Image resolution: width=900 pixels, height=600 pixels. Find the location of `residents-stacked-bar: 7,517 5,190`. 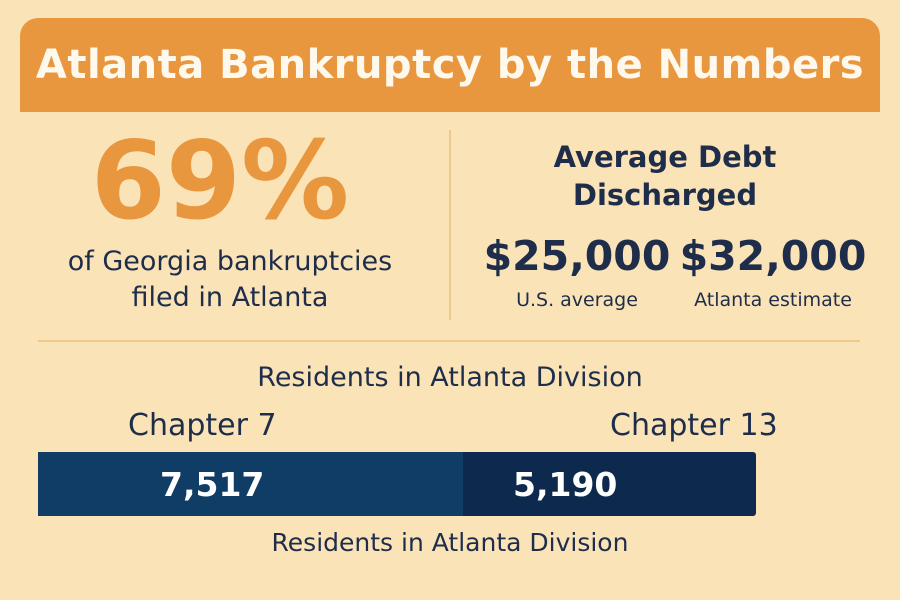

residents-stacked-bar: 7,517 5,190 is located at coordinates (397, 484).